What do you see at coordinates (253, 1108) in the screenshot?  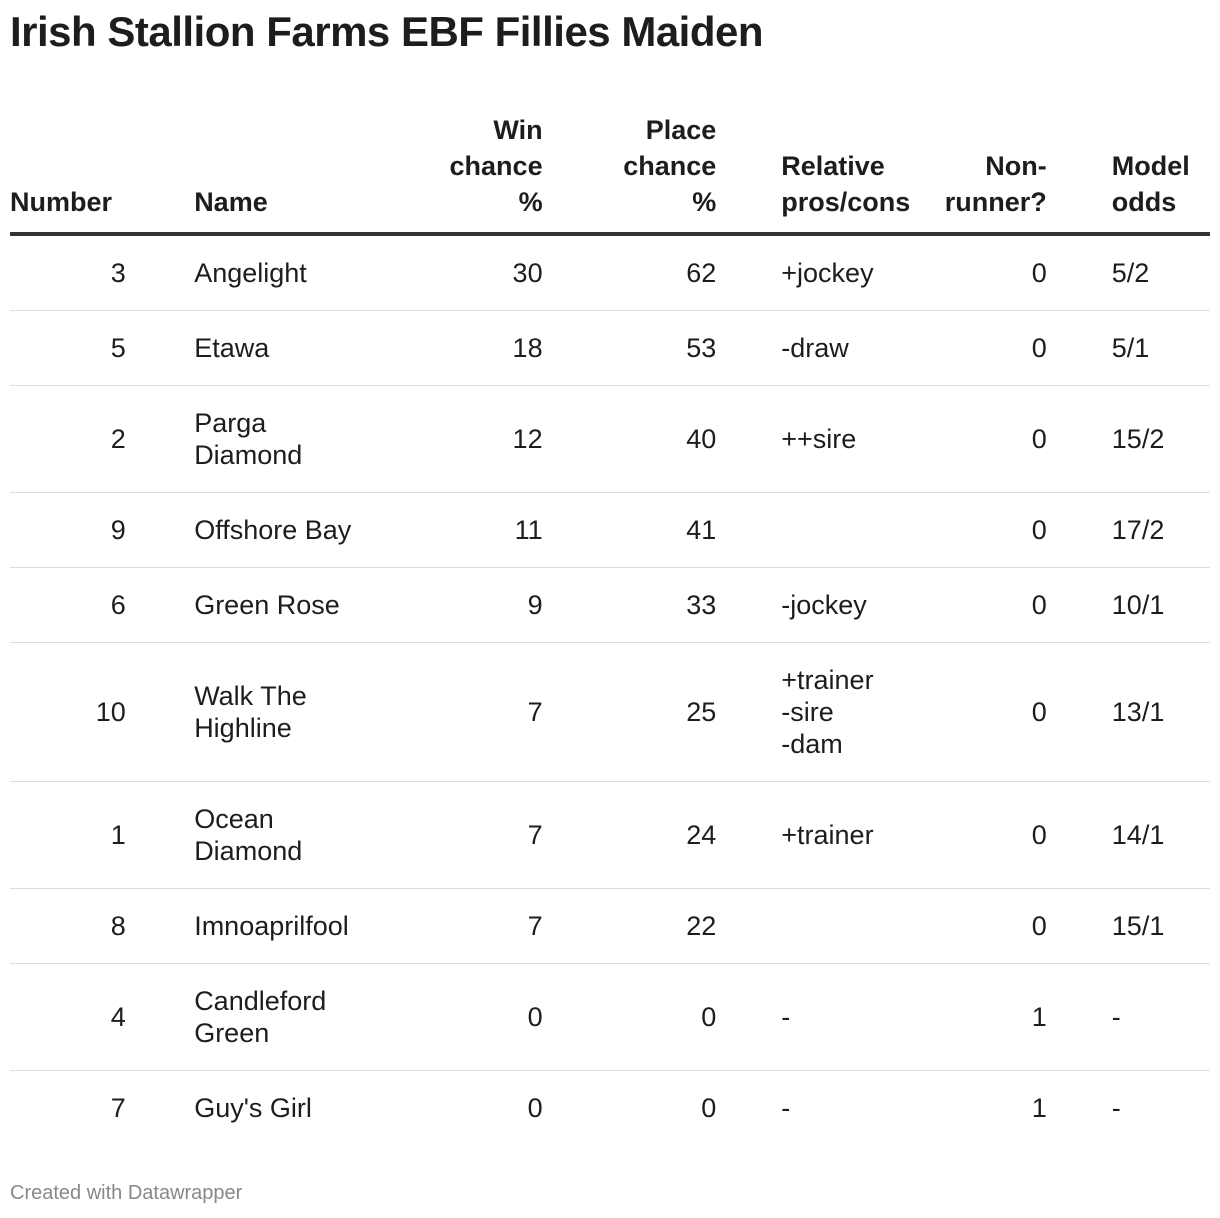 I see `cell-name: Guy's Girl` at bounding box center [253, 1108].